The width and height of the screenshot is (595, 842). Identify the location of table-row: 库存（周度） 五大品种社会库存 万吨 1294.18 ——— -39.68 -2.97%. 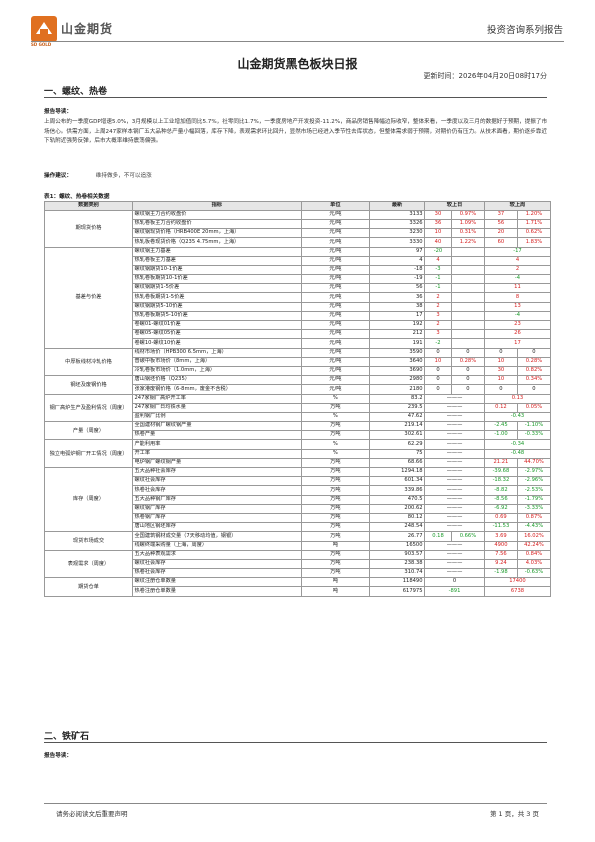
(298, 500).